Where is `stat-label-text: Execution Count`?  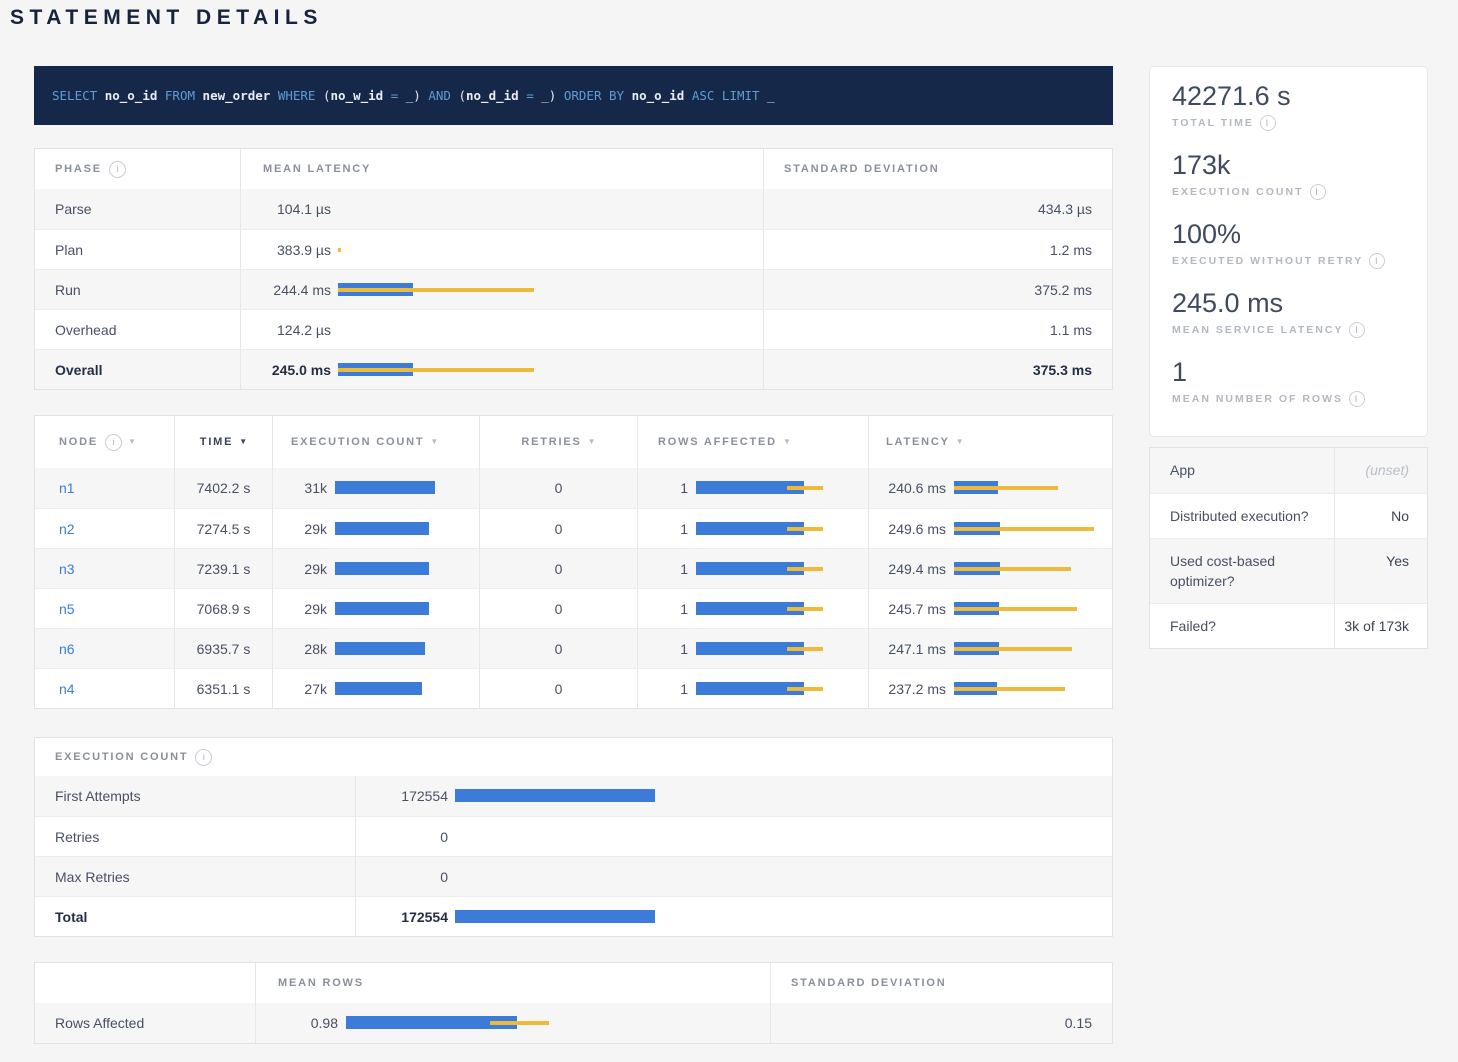
stat-label-text: Execution Count is located at coordinates (1238, 192).